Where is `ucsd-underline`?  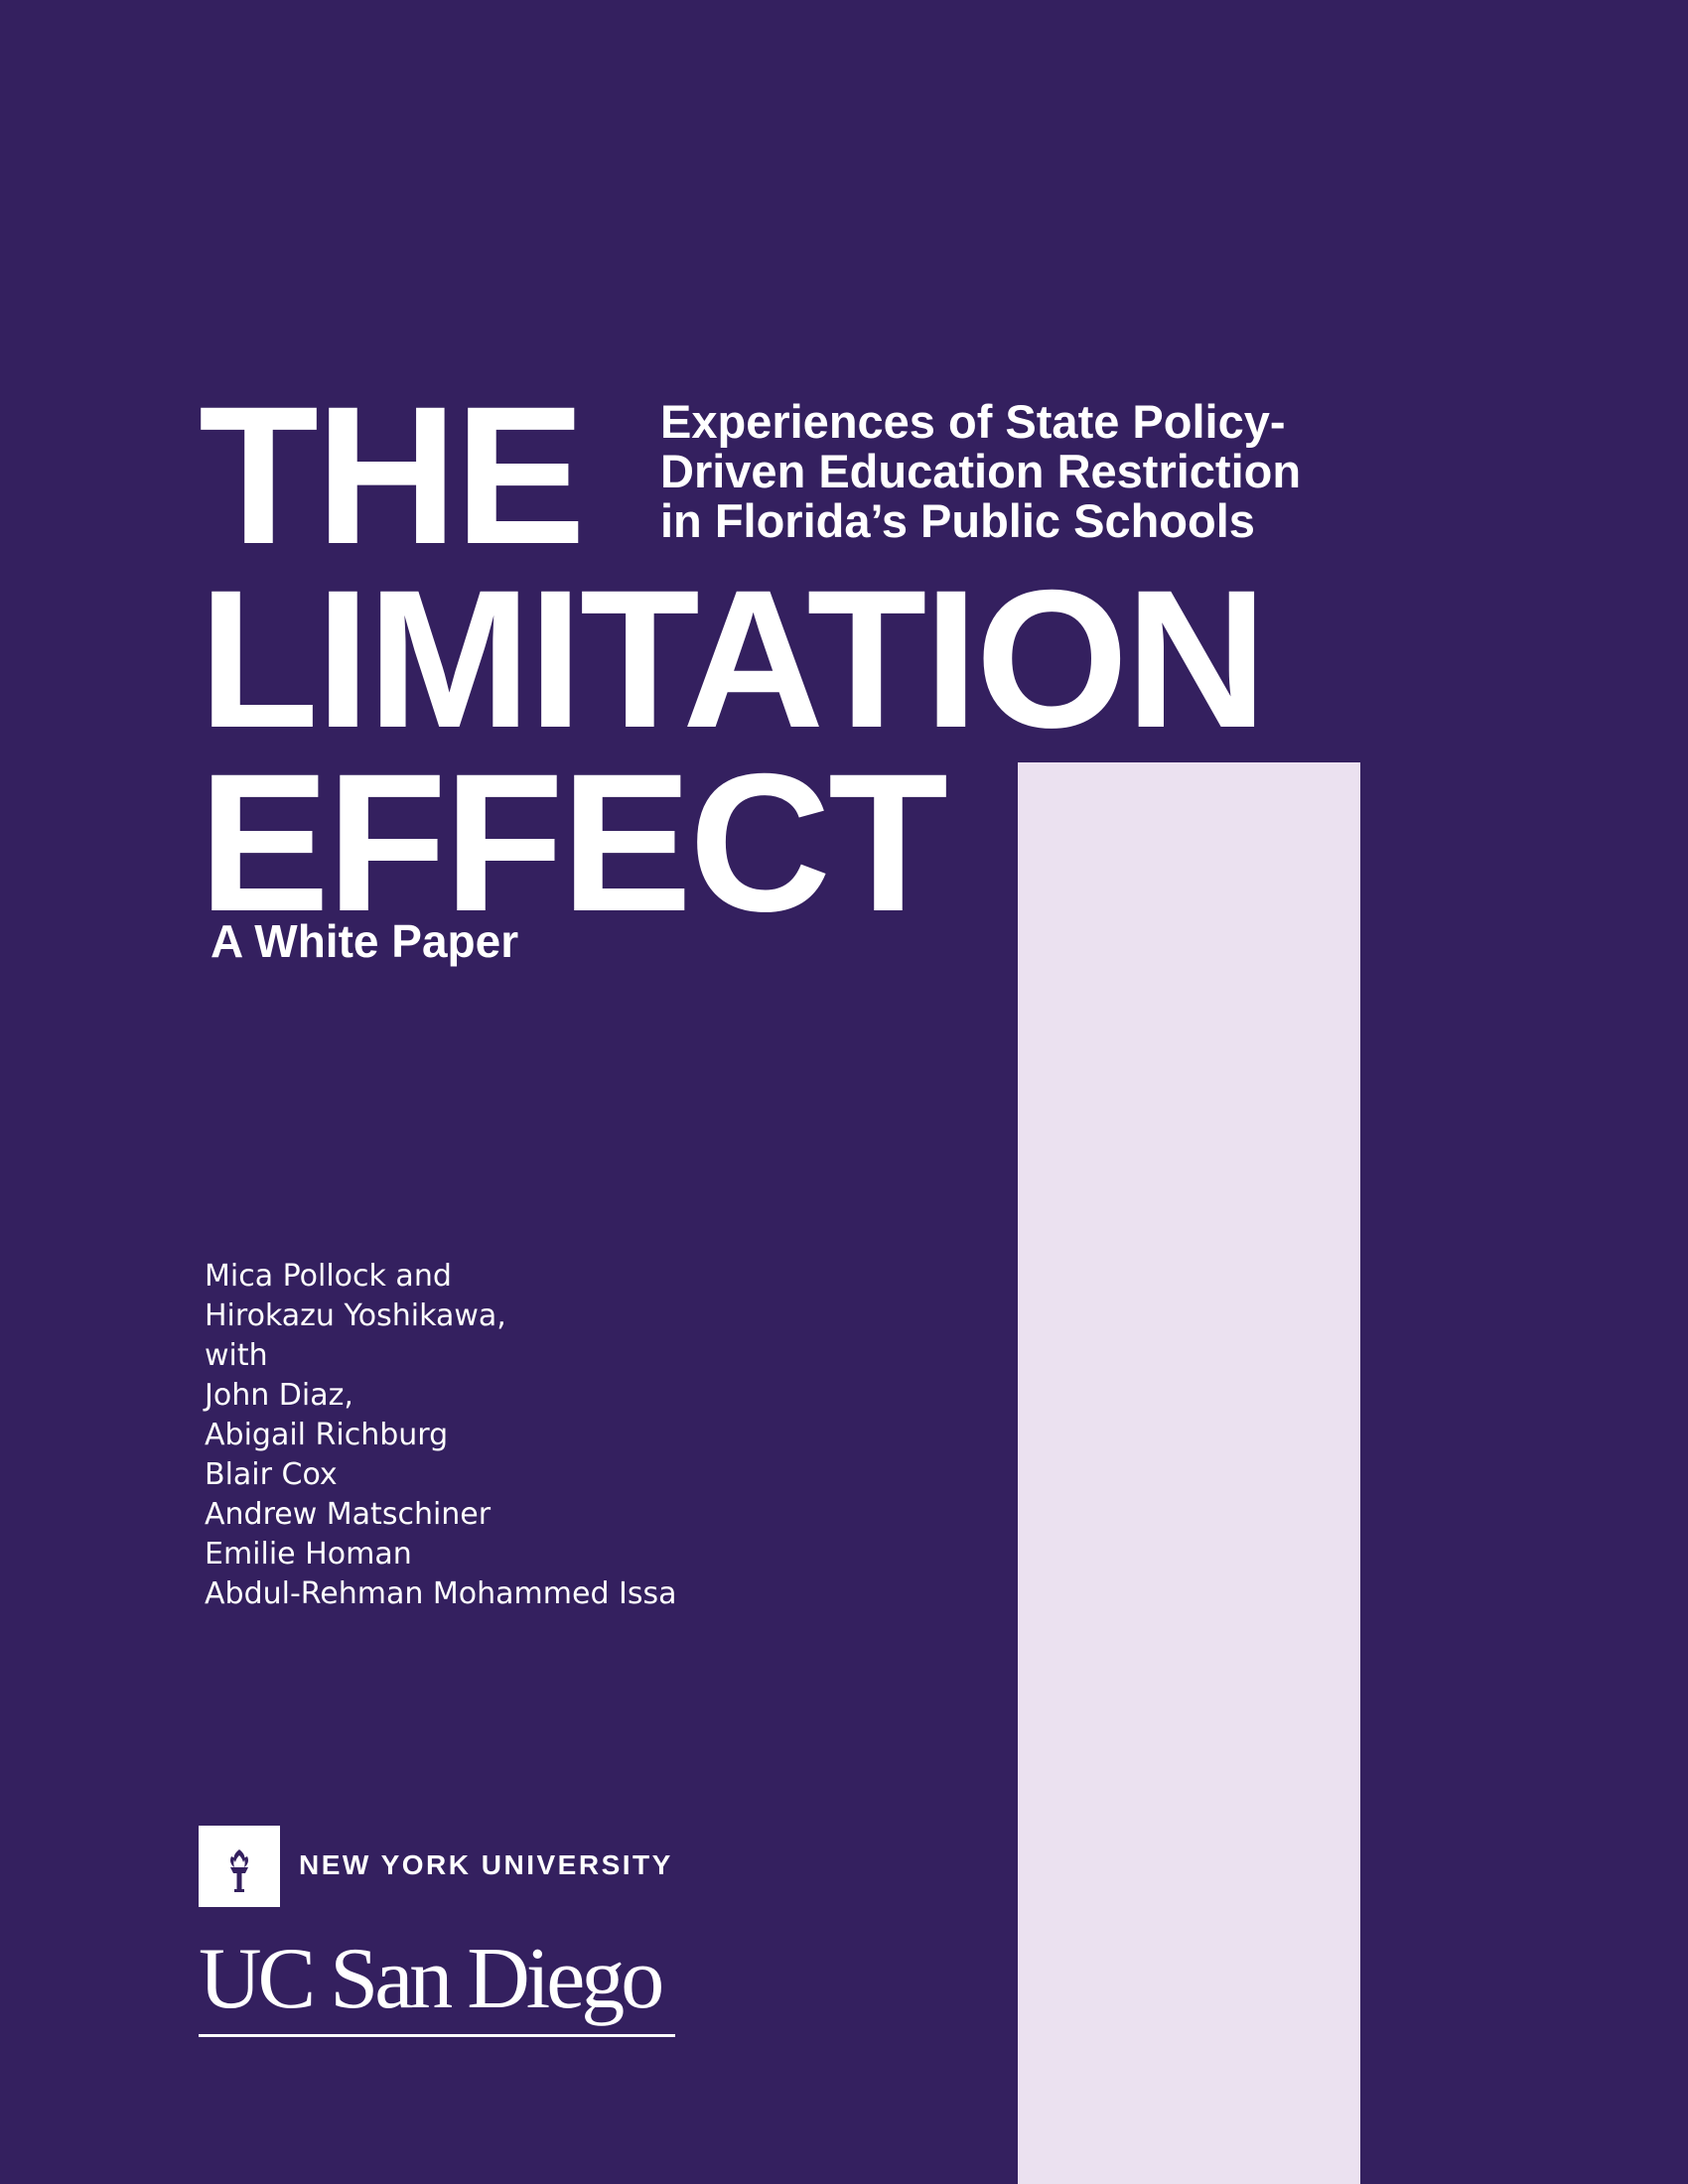 ucsd-underline is located at coordinates (437, 2035).